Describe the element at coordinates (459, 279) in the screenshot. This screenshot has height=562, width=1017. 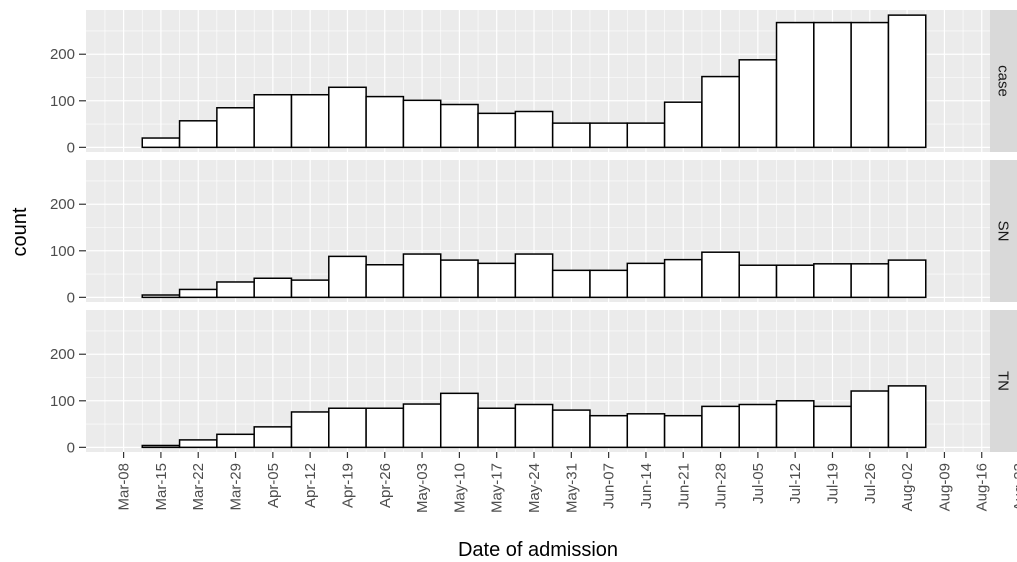
I see `bar: May-10: 80` at that location.